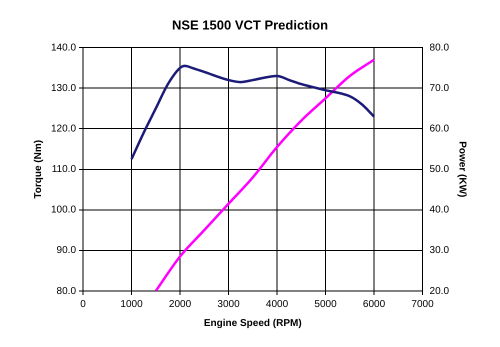  Describe the element at coordinates (326, 304) in the screenshot. I see `x-tick-label: 5000` at that location.